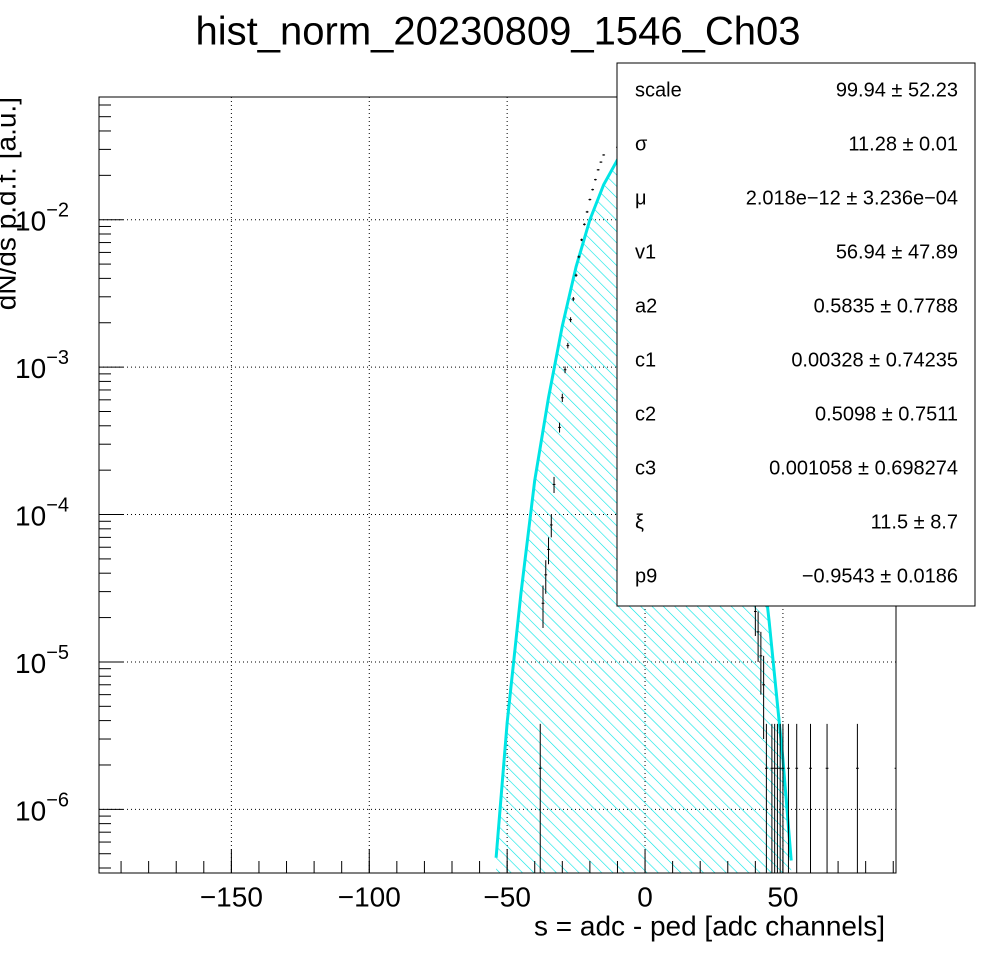  I want to click on stat-value: 56.94 ± 47.89, so click(897, 252).